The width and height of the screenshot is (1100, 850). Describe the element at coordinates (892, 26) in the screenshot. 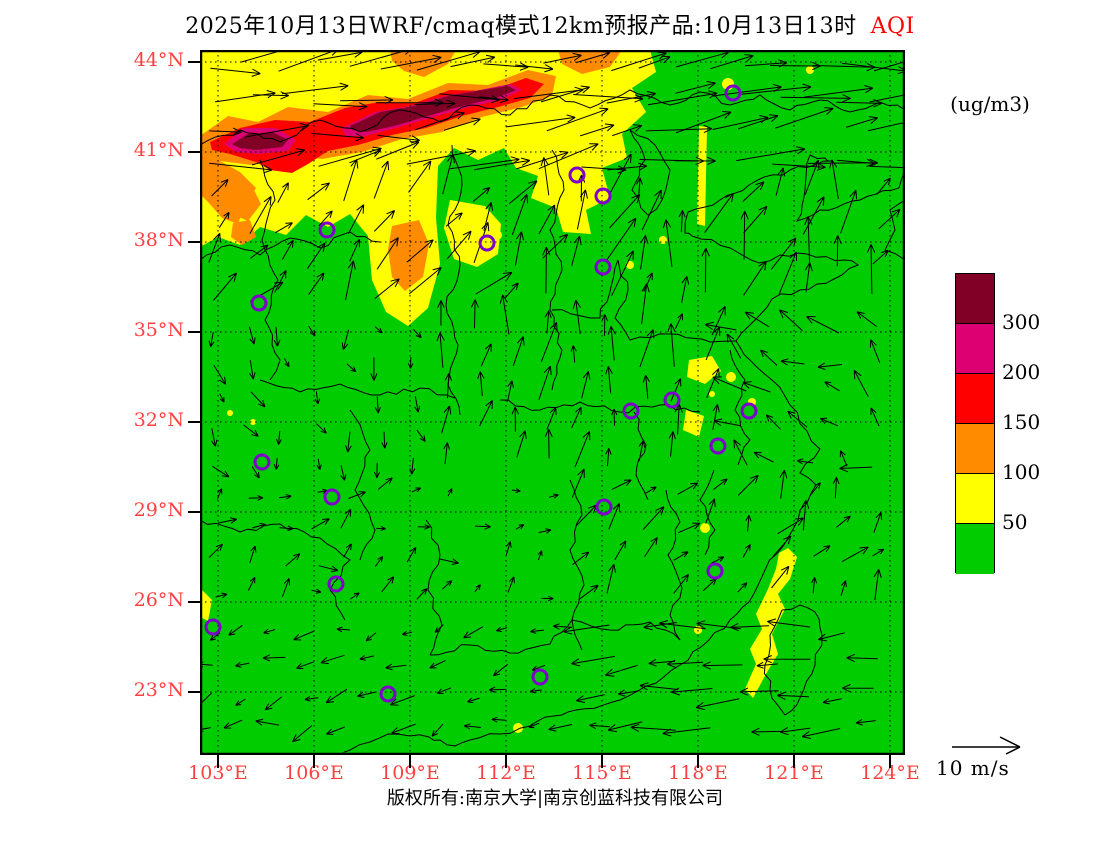

I see `title-aqi-tag: AQI` at that location.